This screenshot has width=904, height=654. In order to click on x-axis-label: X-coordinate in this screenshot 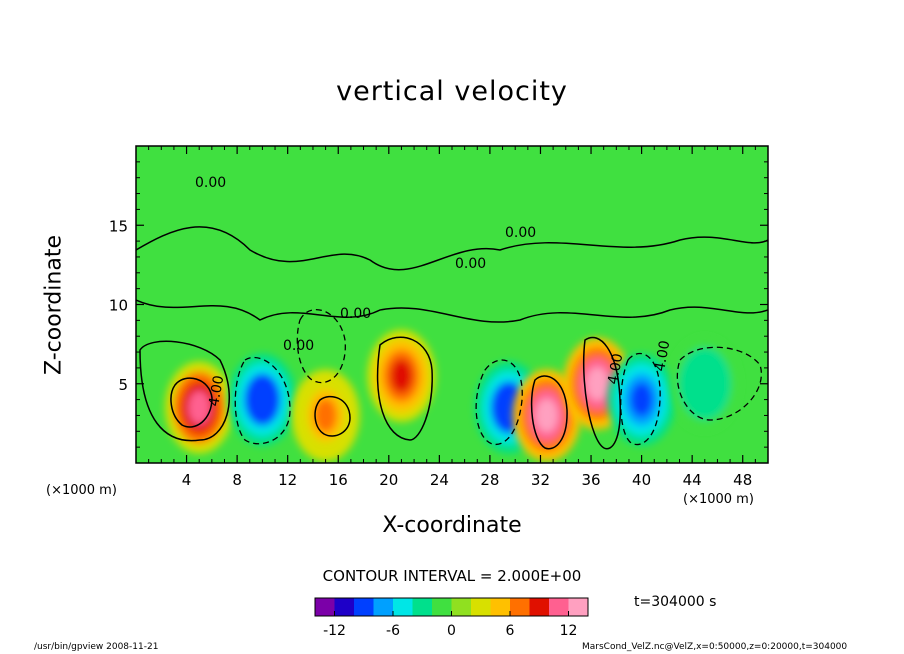, I will do `click(452, 525)`.